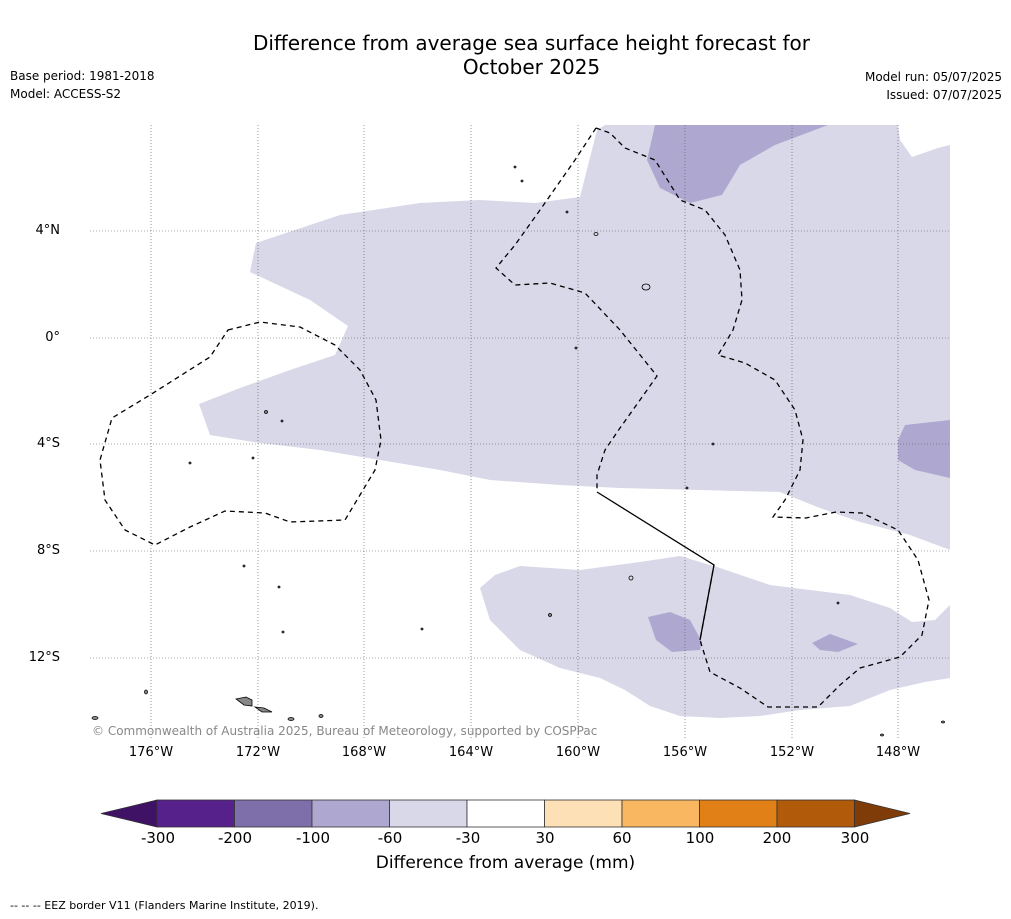 The width and height of the screenshot is (1011, 919). Describe the element at coordinates (545, 838) in the screenshot. I see `colorbar-tick-label: 30` at that location.